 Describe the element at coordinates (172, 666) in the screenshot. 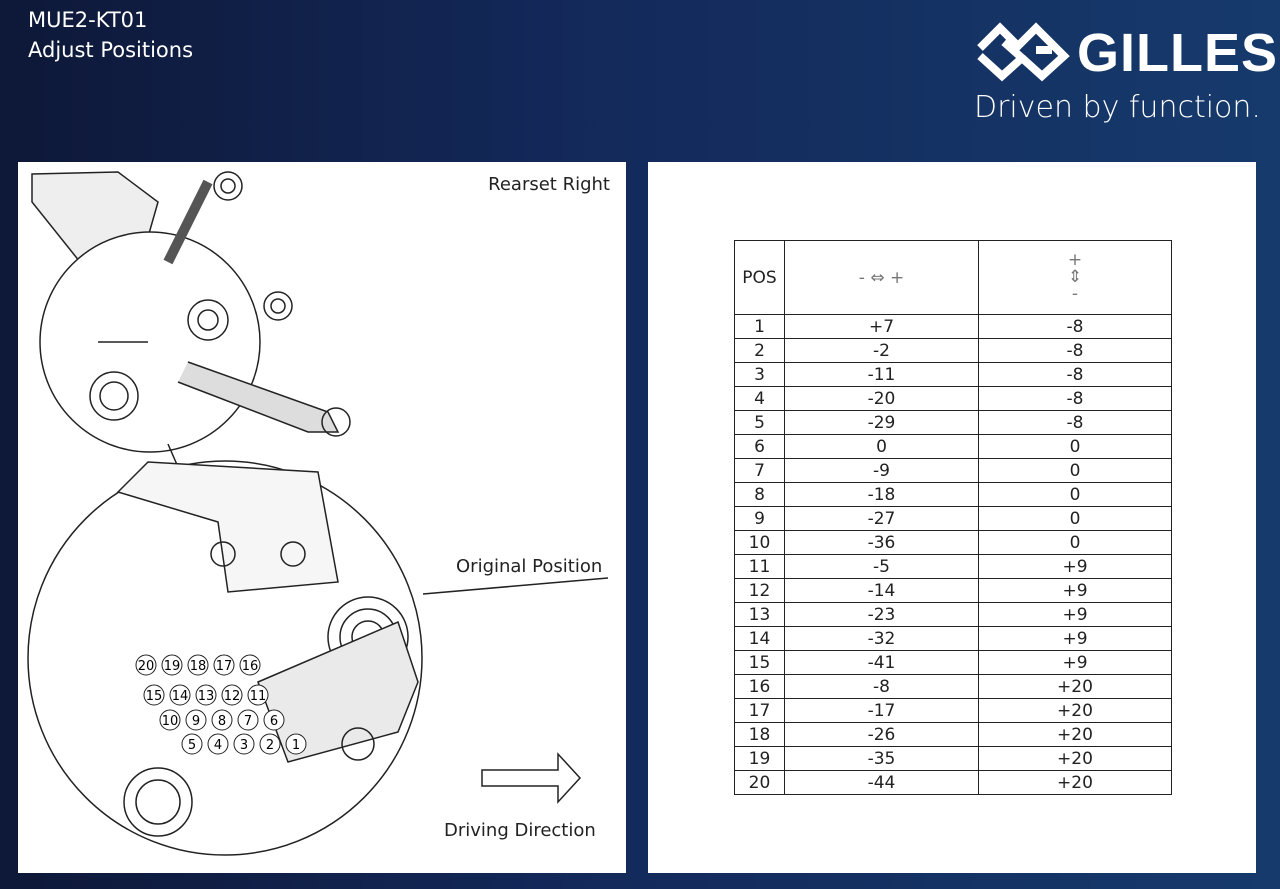

I see `position-number: 19` at that location.